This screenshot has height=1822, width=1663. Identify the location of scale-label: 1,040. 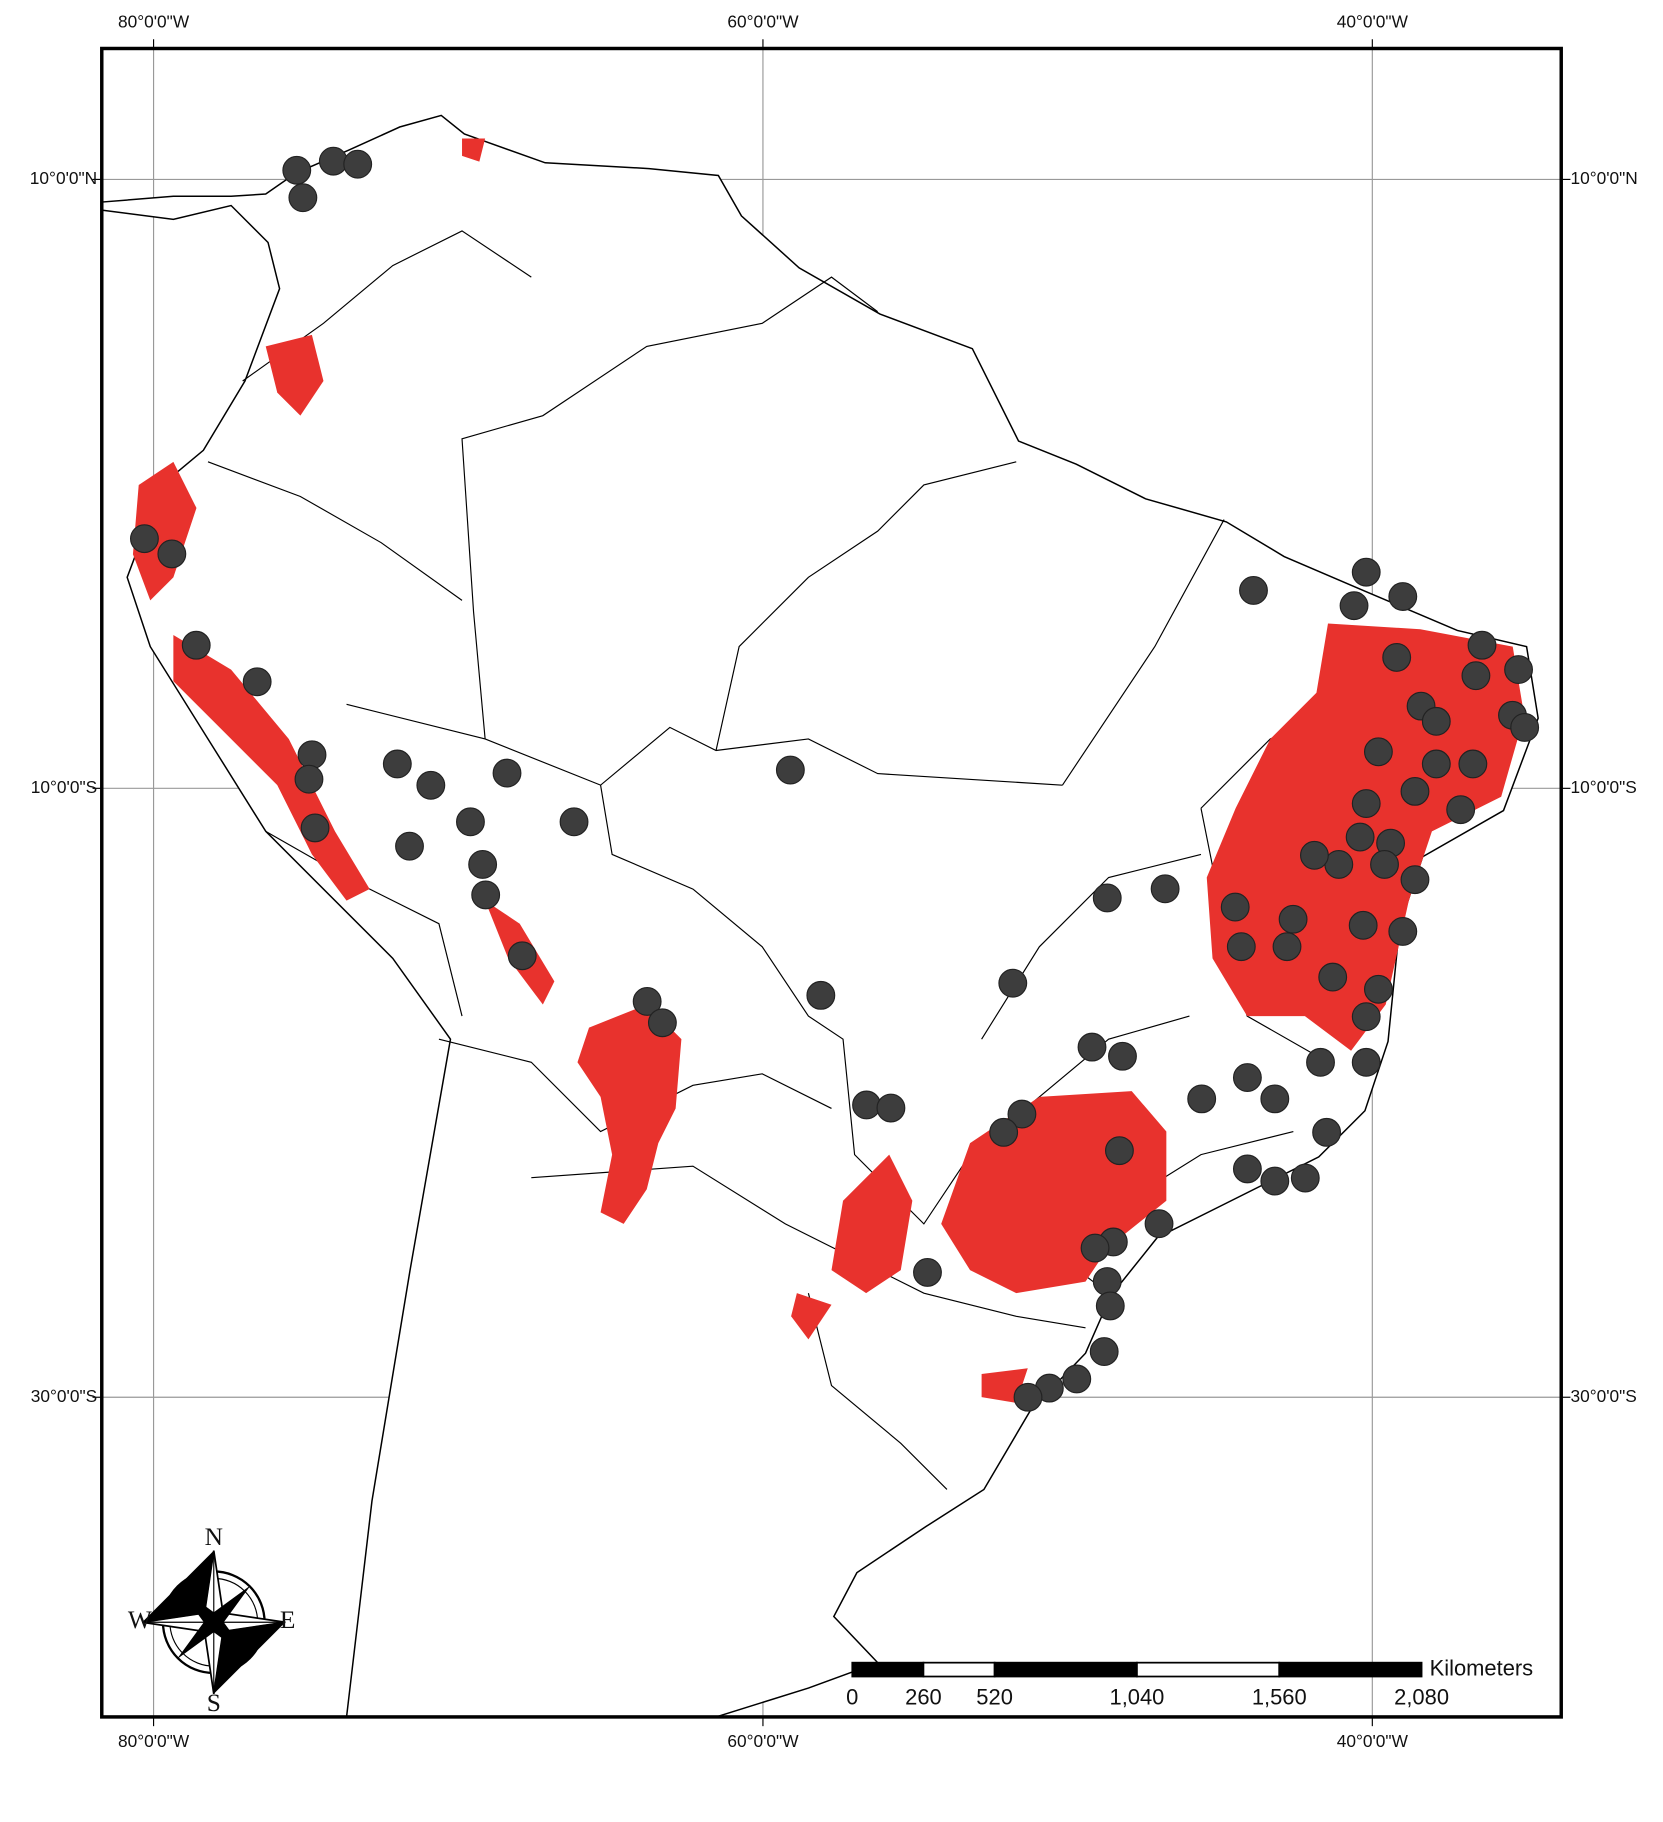
(1137, 1696).